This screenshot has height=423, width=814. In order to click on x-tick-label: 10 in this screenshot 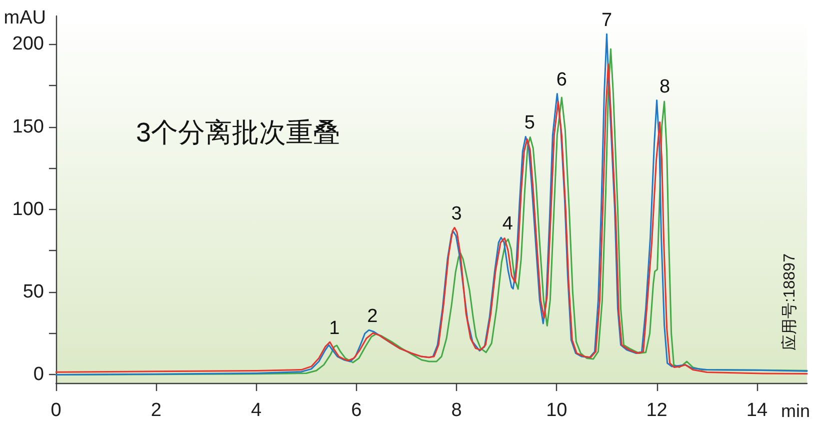, I will do `click(557, 410)`.